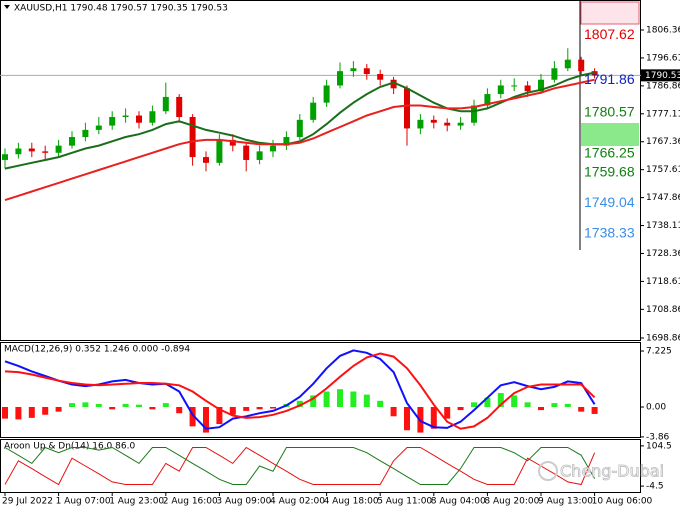 The image size is (680, 510). What do you see at coordinates (663, 30) in the screenshot?
I see `y-tick-label: 1806.36` at bounding box center [663, 30].